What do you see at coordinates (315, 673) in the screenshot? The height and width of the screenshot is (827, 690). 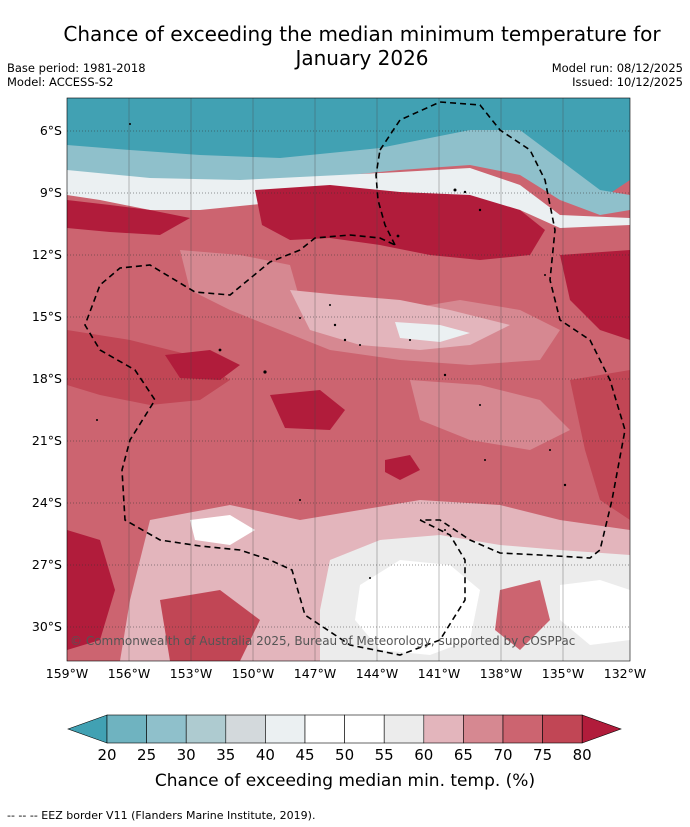 I see `lon-label-147w: 147°W` at bounding box center [315, 673].